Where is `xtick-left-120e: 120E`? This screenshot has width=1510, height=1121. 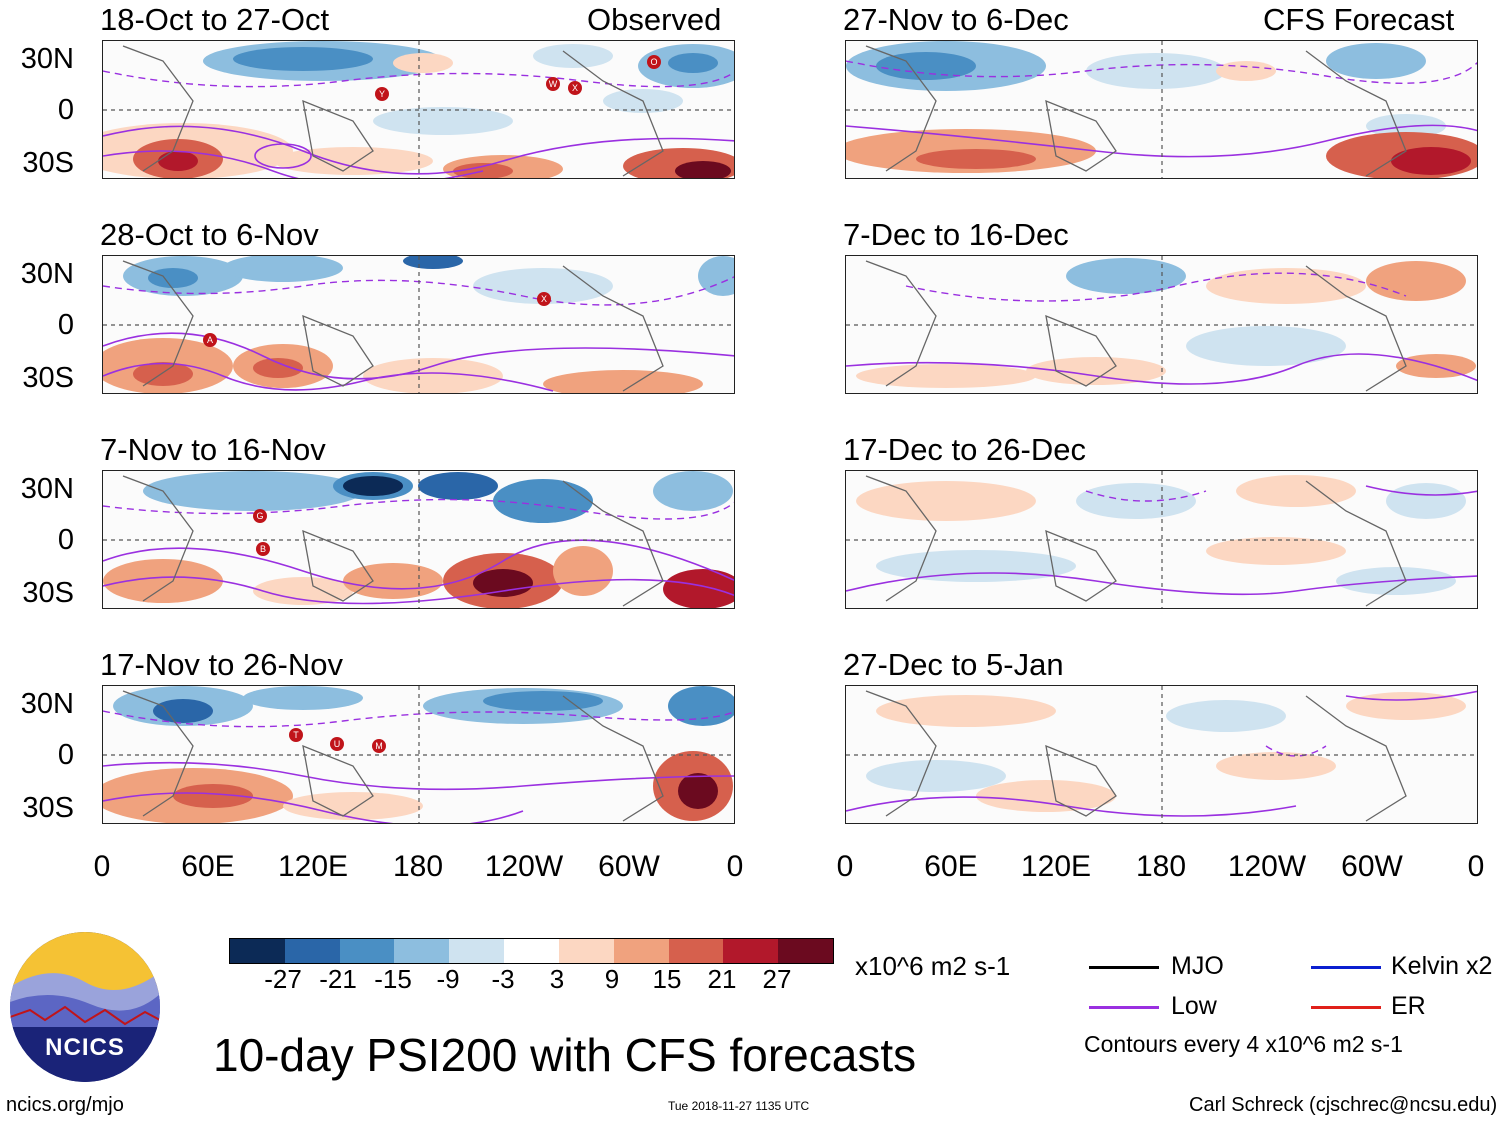
xtick-left-120e: 120E is located at coordinates (313, 866).